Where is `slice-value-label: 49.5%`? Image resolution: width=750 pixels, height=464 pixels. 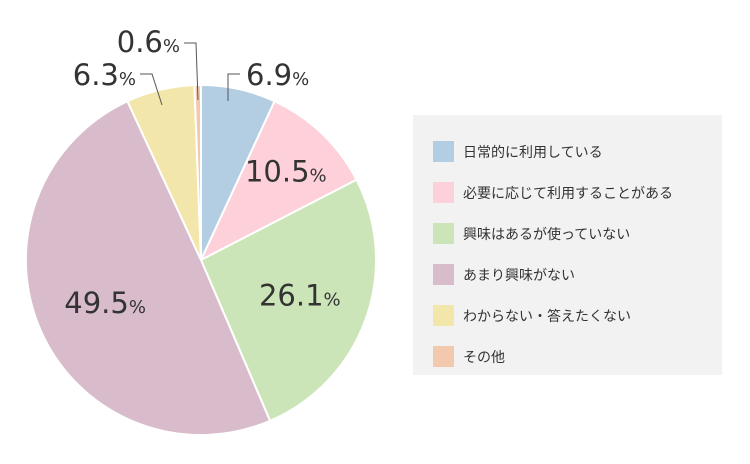
slice-value-label: 49.5% is located at coordinates (105, 303).